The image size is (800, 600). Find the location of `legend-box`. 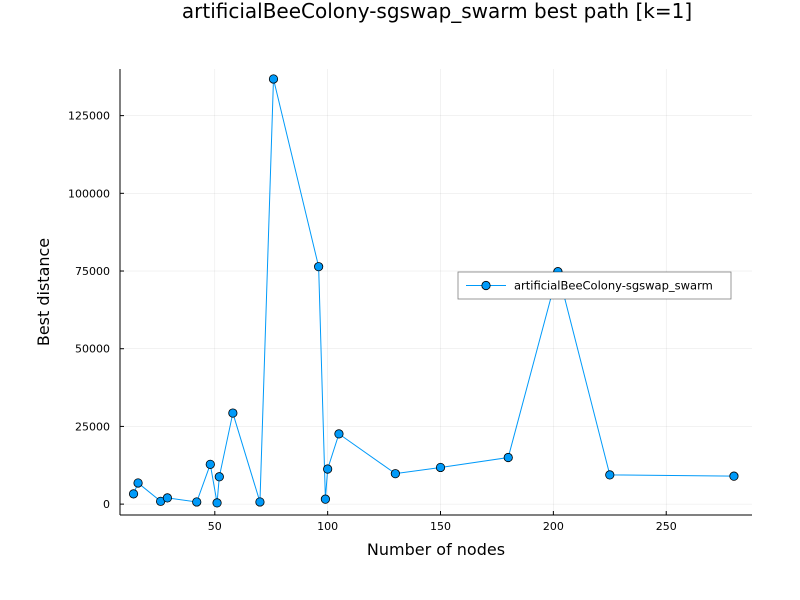

legend-box is located at coordinates (594, 285).